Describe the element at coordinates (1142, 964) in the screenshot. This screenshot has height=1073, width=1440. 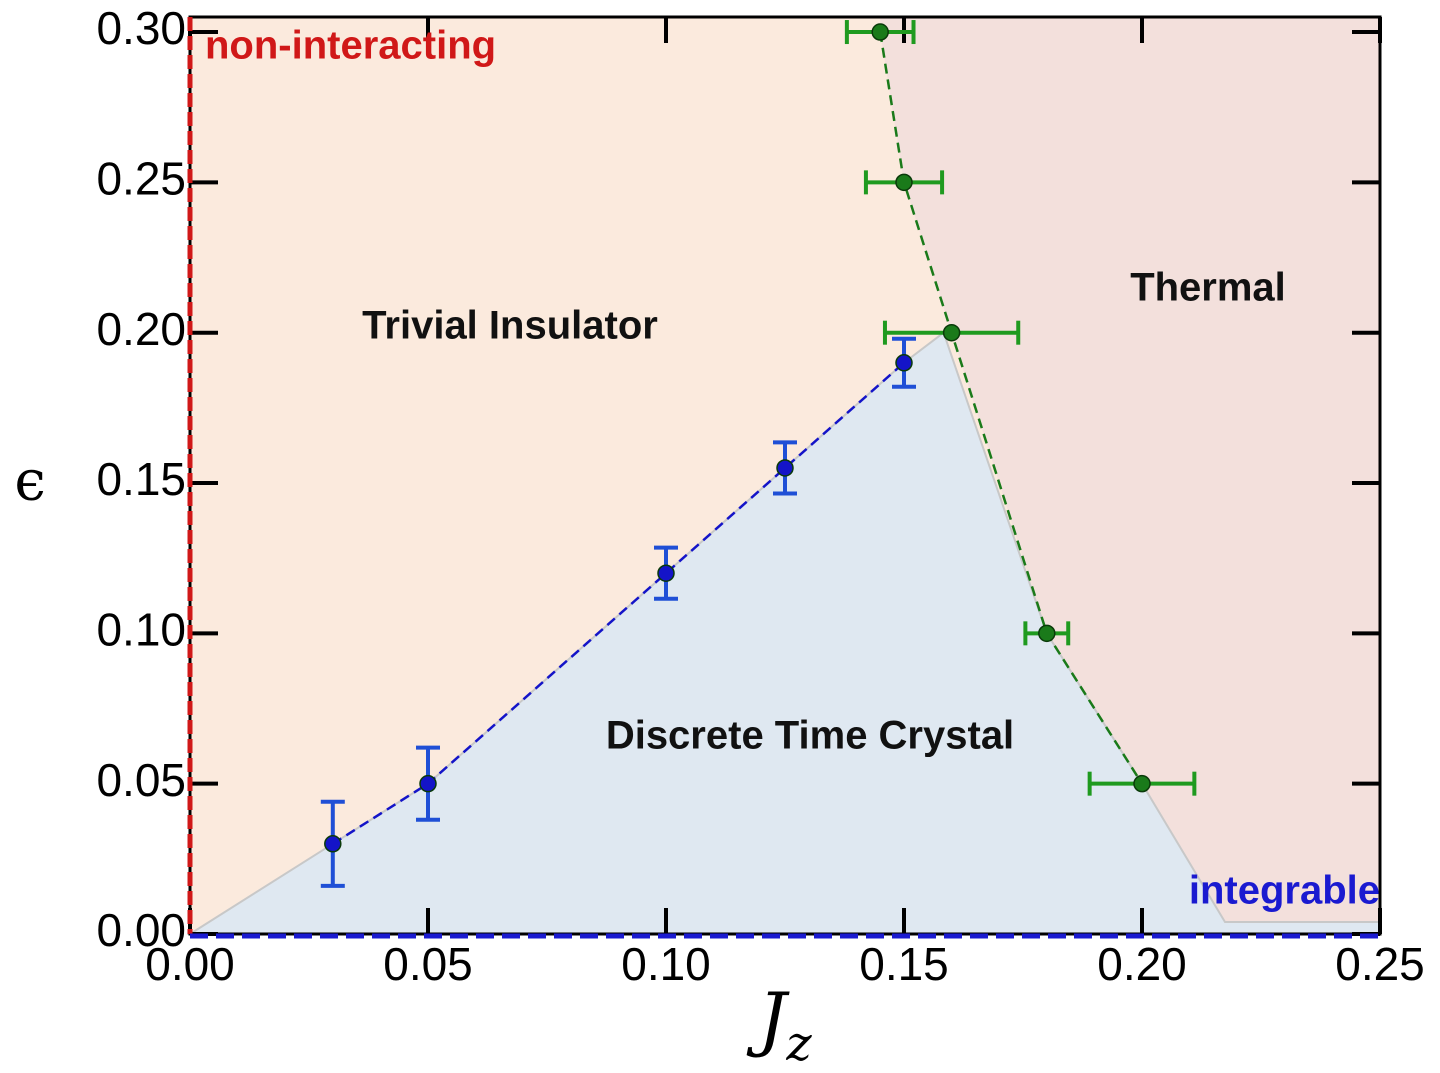
I see `x-tick-label: 0.20` at that location.